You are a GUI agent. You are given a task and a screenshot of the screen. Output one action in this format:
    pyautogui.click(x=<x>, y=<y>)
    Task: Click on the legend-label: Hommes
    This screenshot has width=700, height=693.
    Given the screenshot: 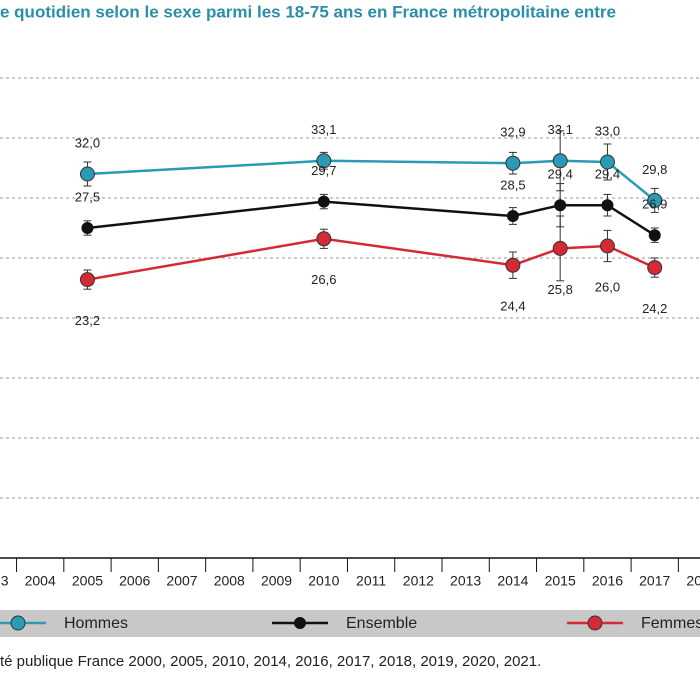 What is the action you would take?
    pyautogui.click(x=96, y=623)
    